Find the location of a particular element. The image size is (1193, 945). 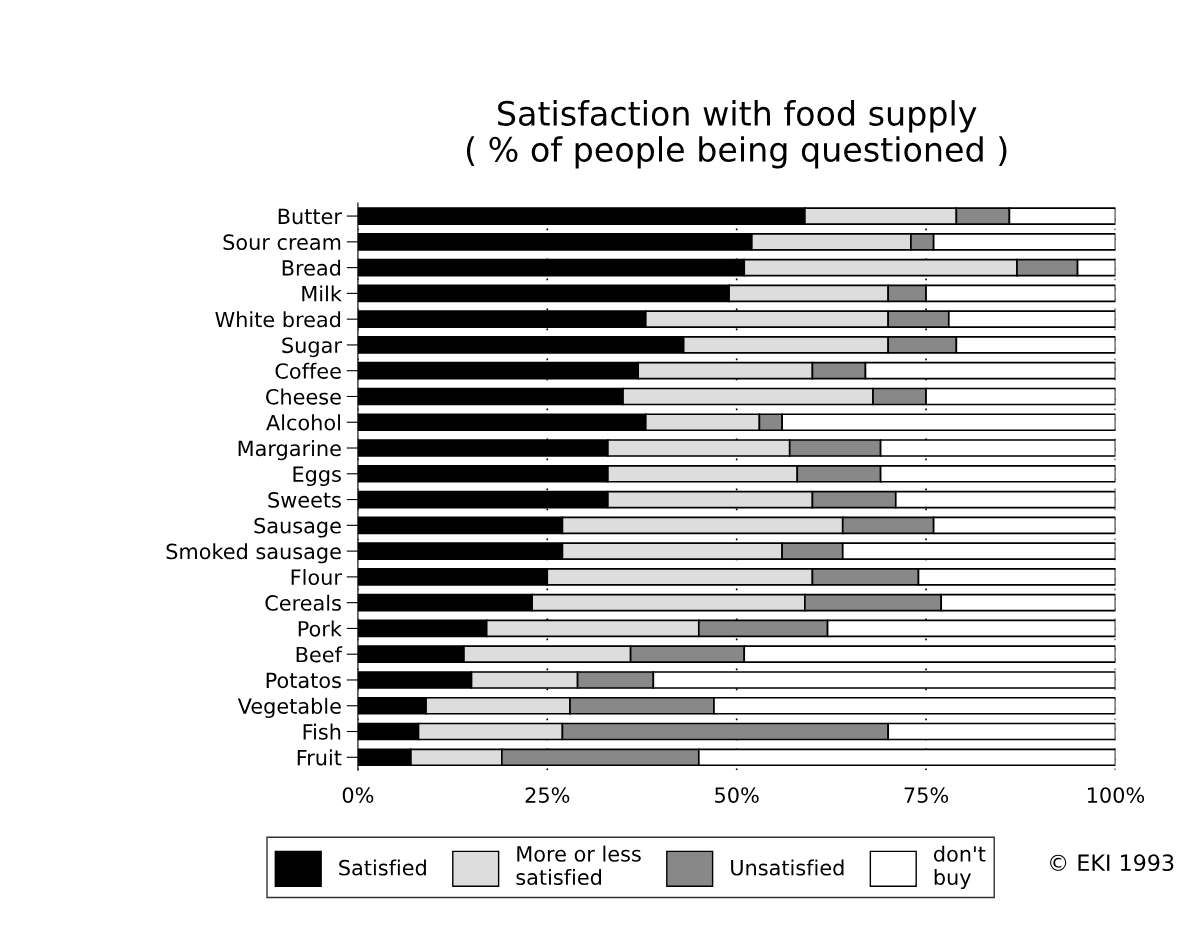

y-tick-label: Bread is located at coordinates (311, 267).